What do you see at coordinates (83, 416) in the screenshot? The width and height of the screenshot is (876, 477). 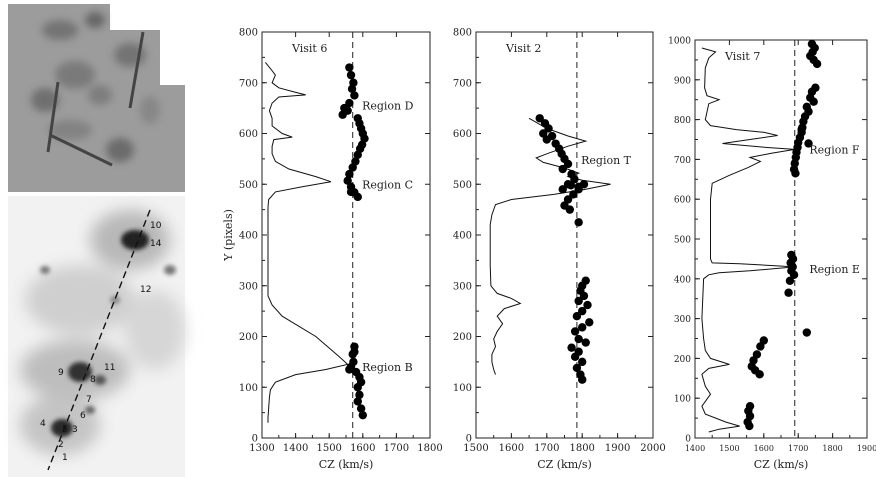 I see `knot-label: 6` at bounding box center [83, 416].